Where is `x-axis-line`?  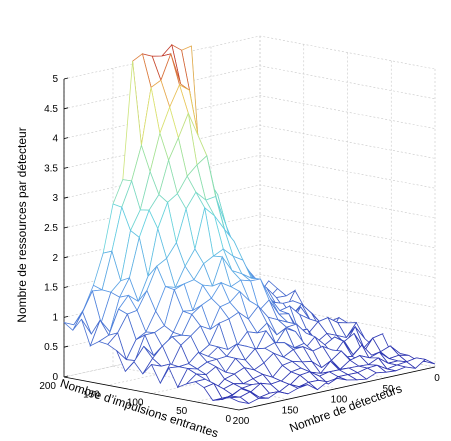 x-axis-line is located at coordinates (337, 388).